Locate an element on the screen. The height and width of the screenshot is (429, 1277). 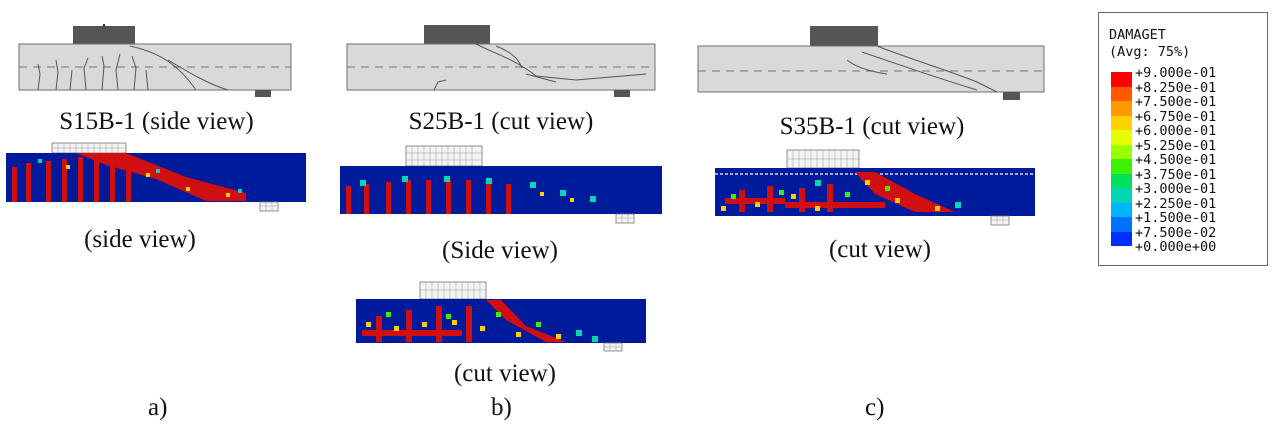
legend-level-label: +8.250e-01 is located at coordinates (1176, 87).